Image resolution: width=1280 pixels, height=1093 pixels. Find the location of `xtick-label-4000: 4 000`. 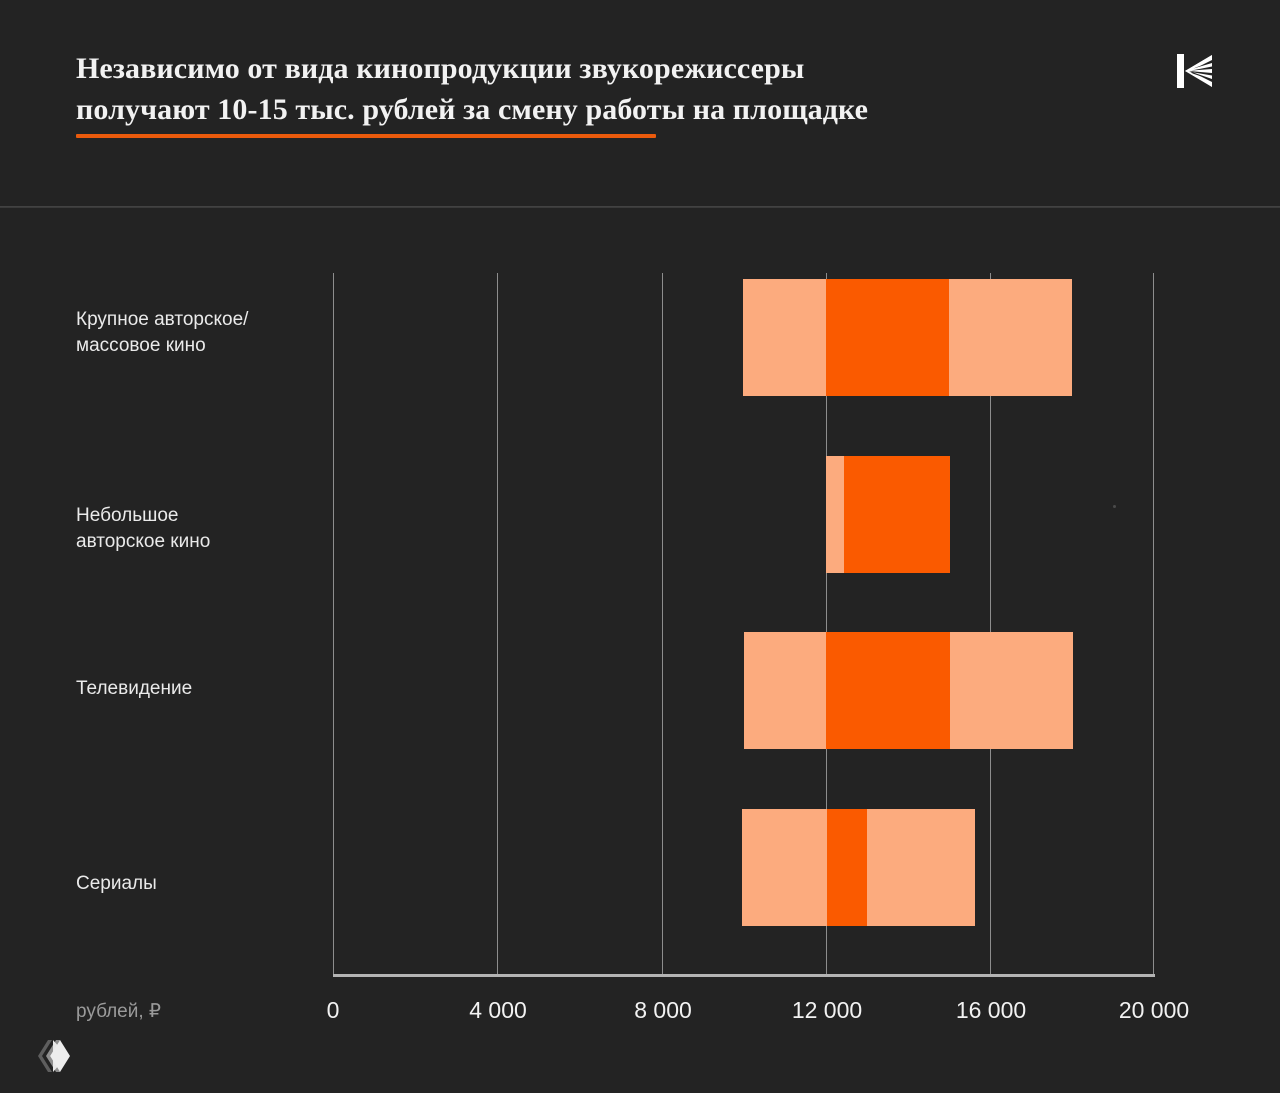

xtick-label-4000: 4 000 is located at coordinates (498, 1010).